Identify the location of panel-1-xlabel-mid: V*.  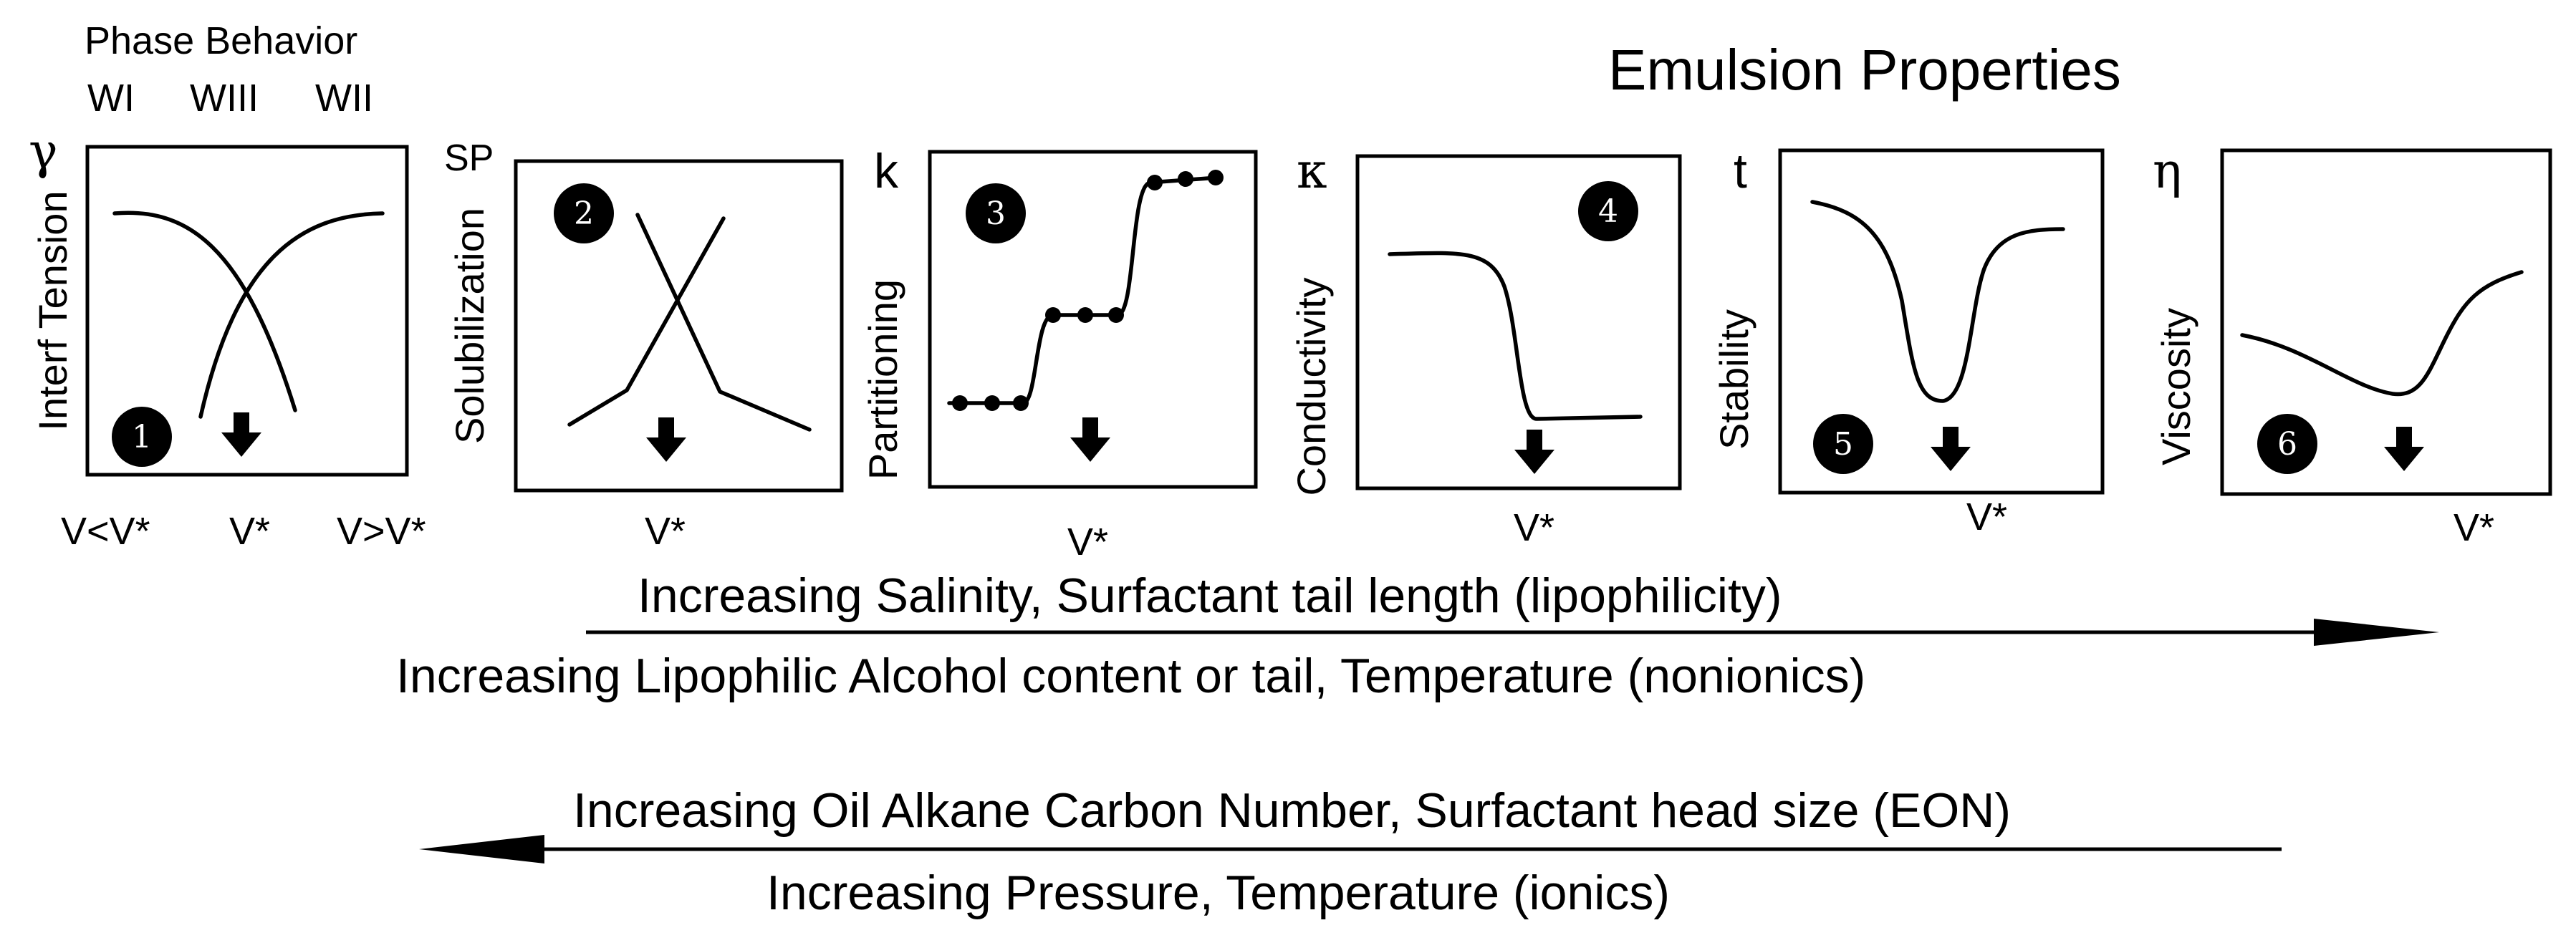
(250, 532).